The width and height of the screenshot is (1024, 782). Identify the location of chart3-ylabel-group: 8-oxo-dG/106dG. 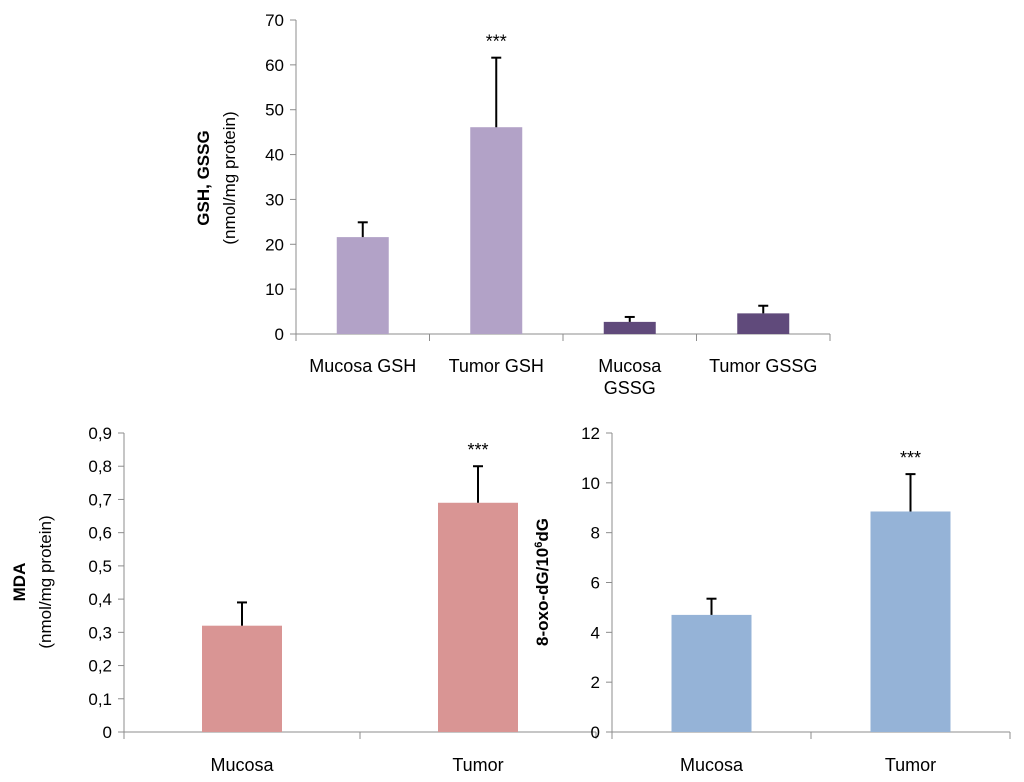
(542, 582).